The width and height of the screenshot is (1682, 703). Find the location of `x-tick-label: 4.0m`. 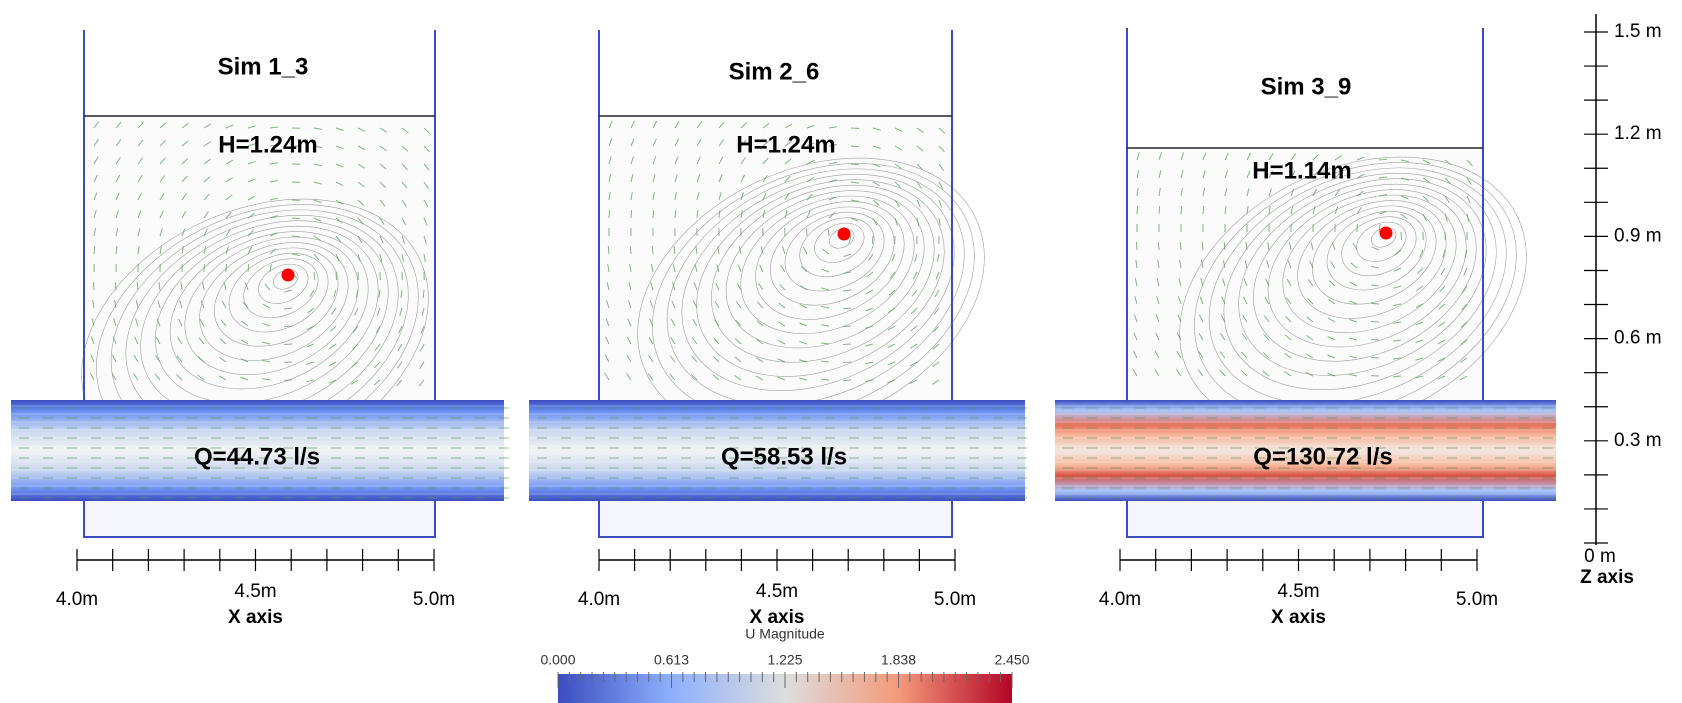

x-tick-label: 4.0m is located at coordinates (1120, 599).